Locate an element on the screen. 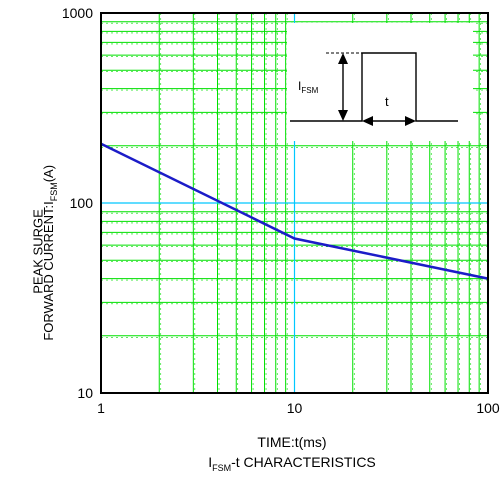  inset-background is located at coordinates (380, 82).